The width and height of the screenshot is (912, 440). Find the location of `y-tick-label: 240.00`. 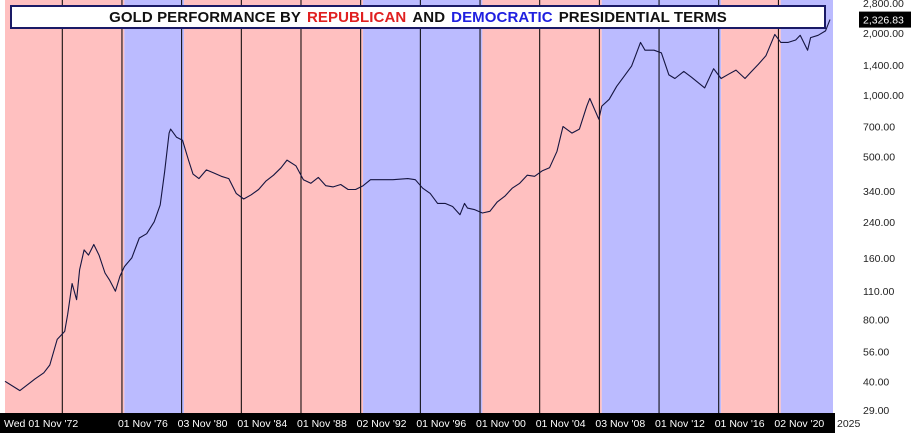

y-tick-label: 240.00 is located at coordinates (879, 223).